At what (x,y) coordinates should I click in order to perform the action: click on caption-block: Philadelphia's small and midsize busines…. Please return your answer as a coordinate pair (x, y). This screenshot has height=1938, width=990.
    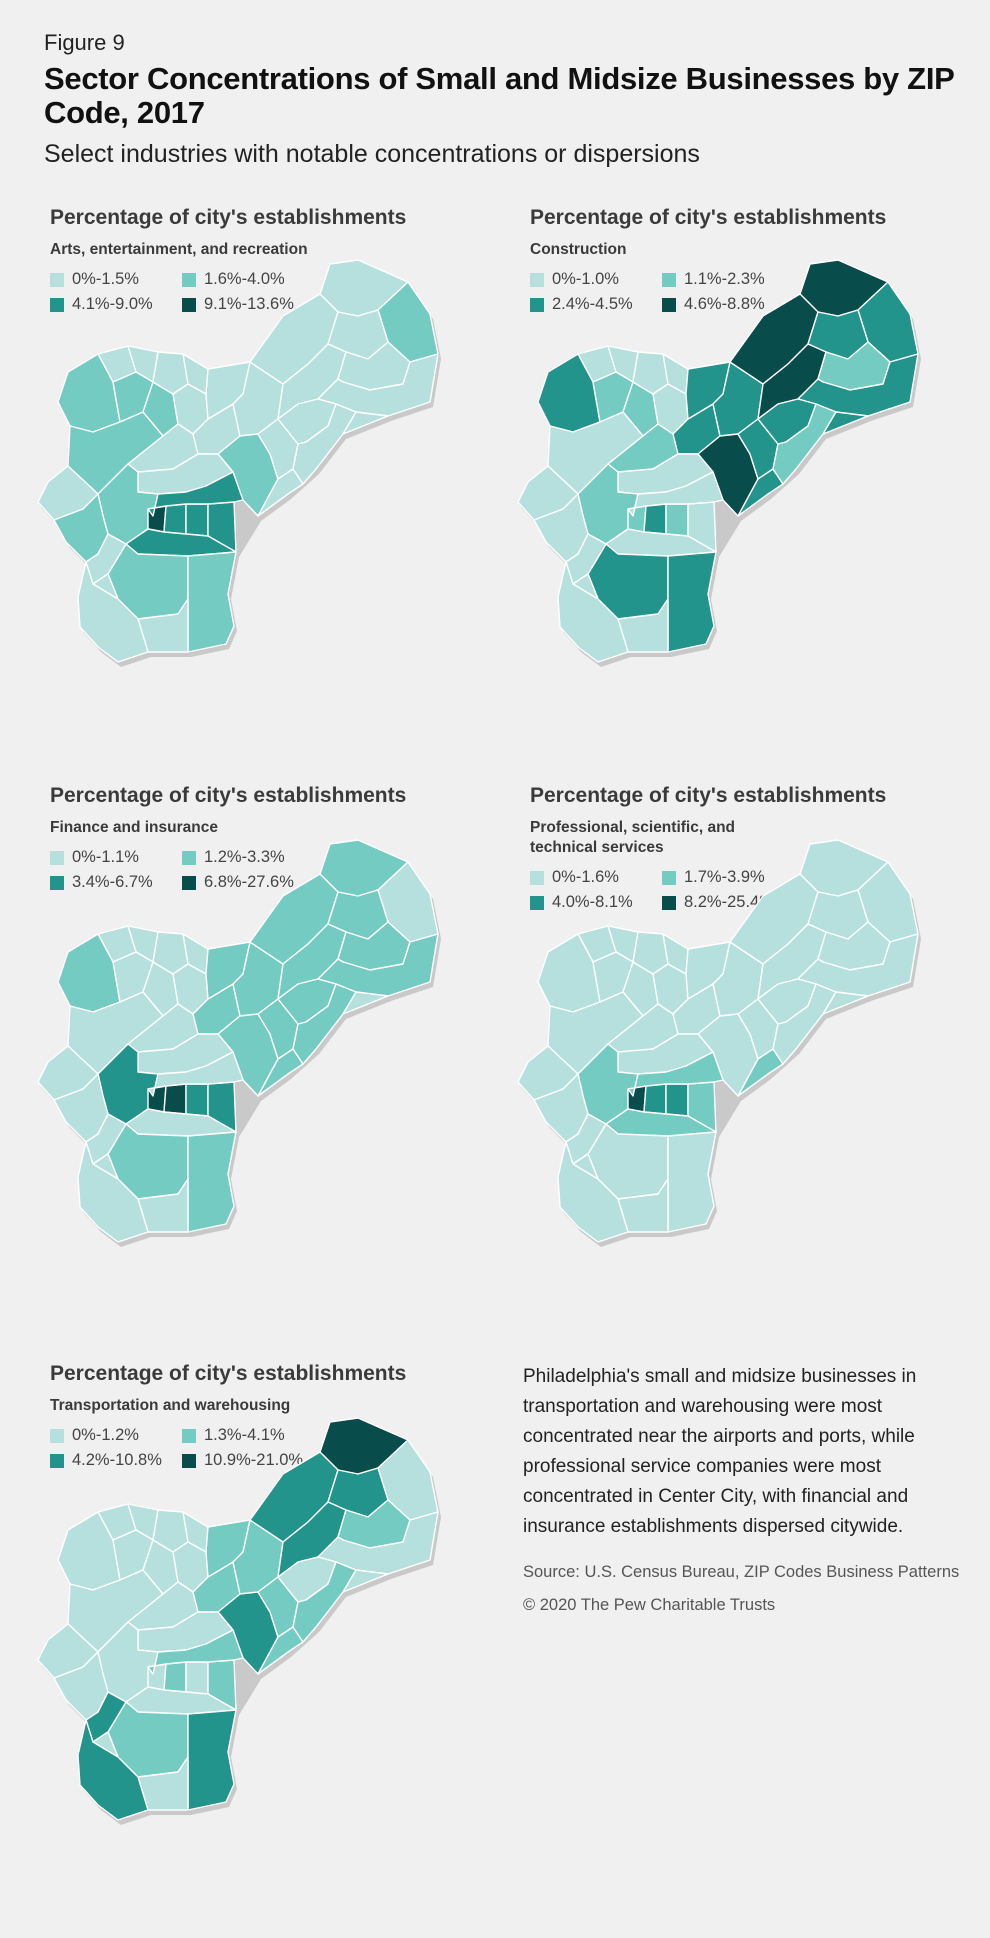
    Looking at the image, I should click on (743, 1488).